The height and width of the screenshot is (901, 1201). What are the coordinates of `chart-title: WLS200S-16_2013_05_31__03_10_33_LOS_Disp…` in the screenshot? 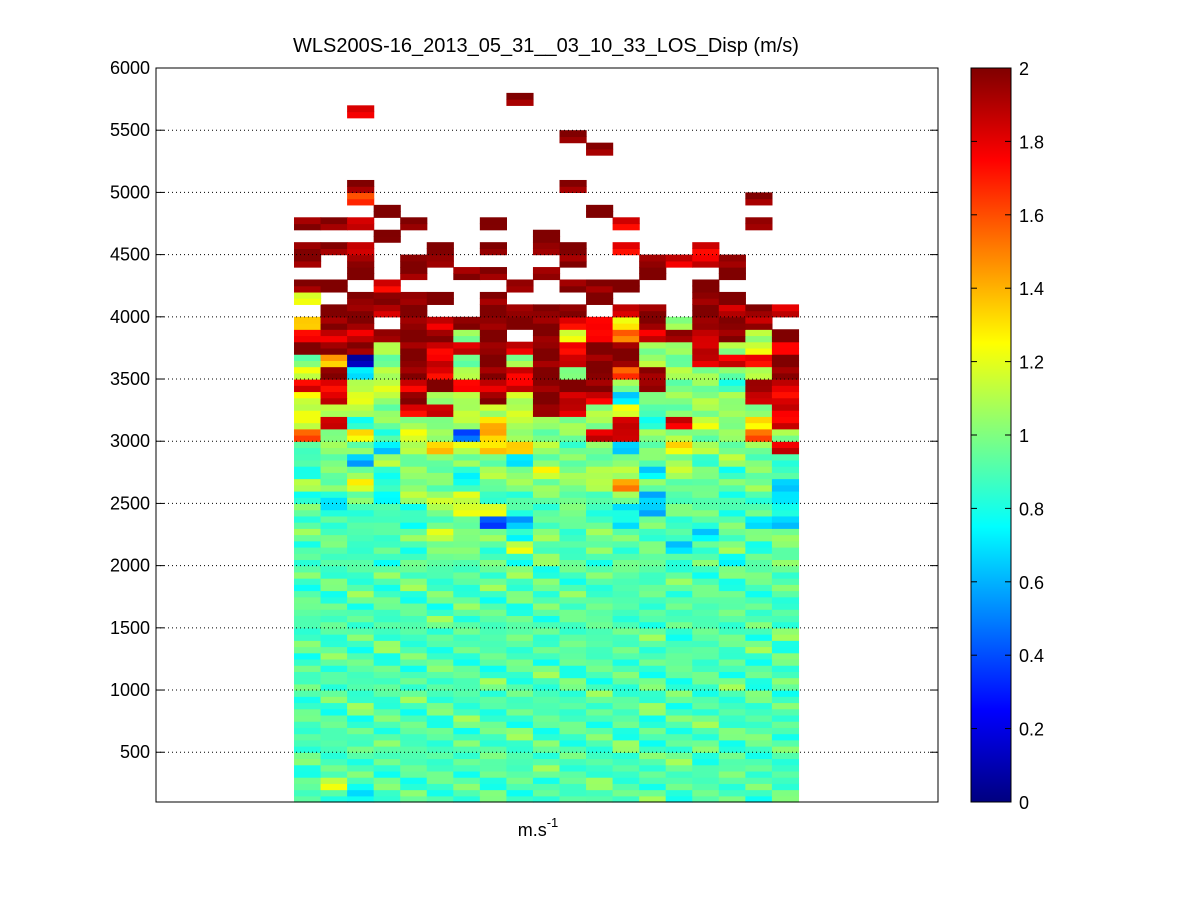 It's located at (546, 46).